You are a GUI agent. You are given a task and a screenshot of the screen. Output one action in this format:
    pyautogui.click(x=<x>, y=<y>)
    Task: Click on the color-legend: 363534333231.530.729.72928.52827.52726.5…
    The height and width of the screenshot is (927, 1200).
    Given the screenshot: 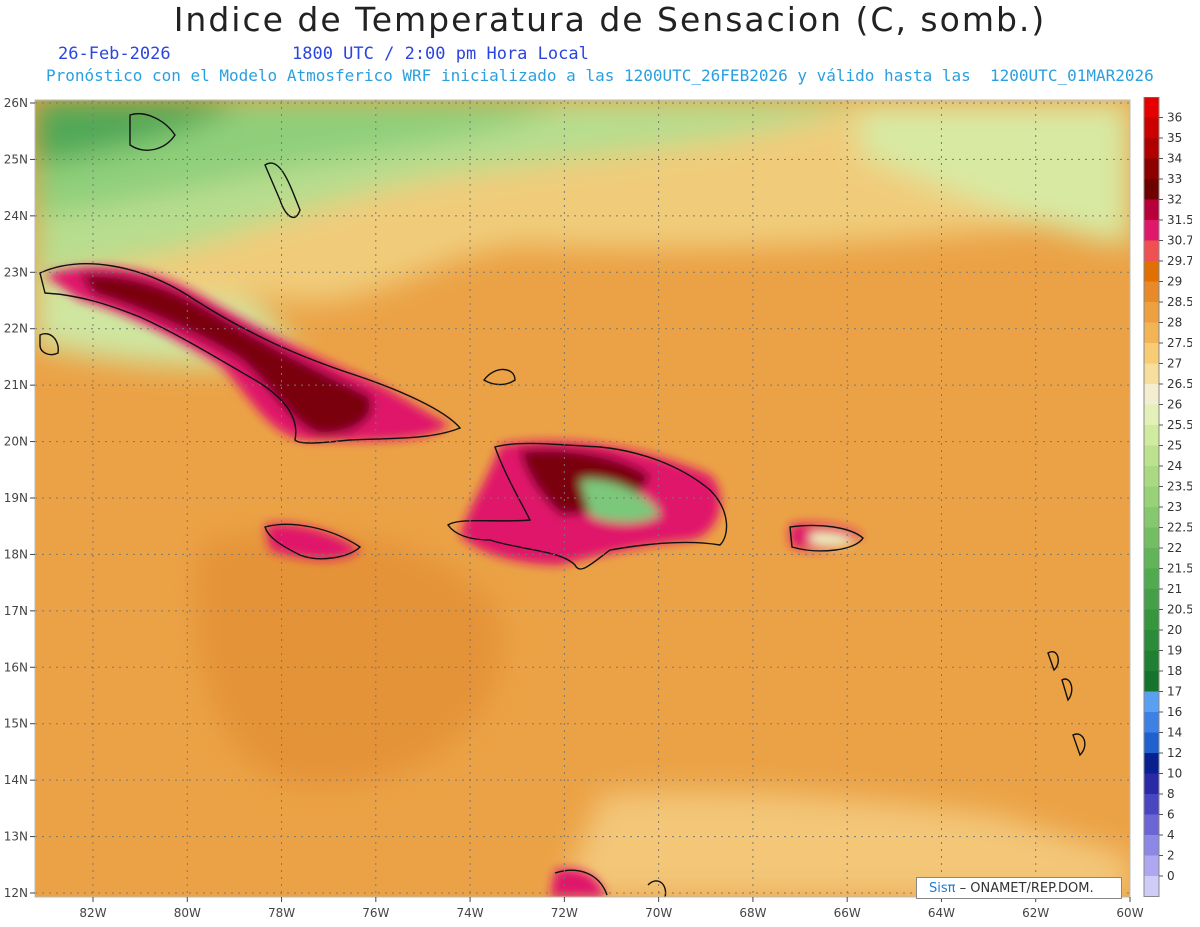 What is the action you would take?
    pyautogui.click(x=1167, y=497)
    